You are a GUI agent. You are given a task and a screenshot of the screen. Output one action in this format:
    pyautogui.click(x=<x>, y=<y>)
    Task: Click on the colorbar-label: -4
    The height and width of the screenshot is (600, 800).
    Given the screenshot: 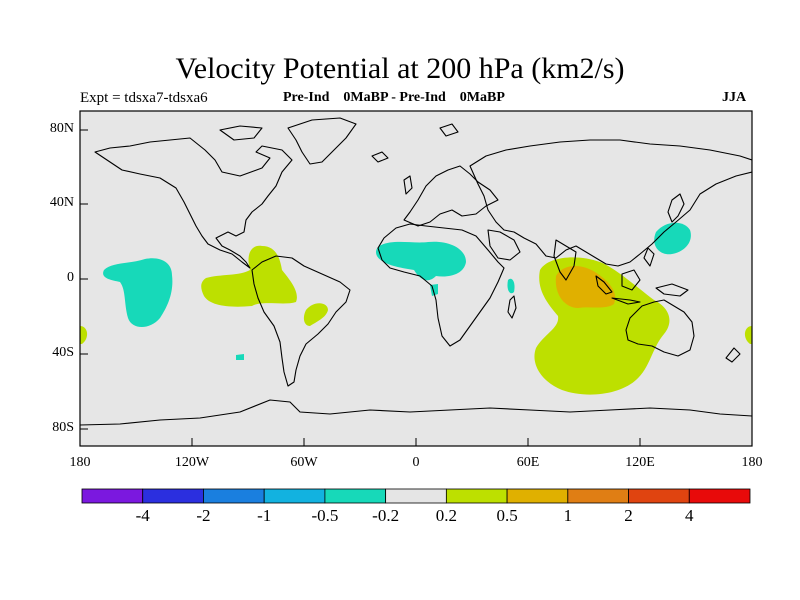 What is the action you would take?
    pyautogui.click(x=142, y=515)
    